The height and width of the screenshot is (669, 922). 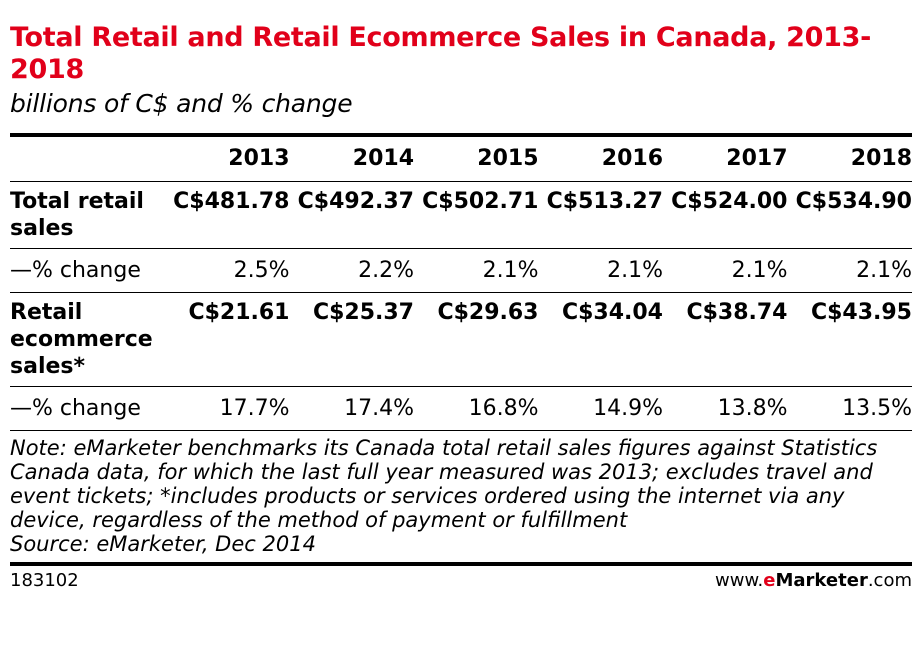 I want to click on table-cell: 13.8%, so click(x=725, y=407).